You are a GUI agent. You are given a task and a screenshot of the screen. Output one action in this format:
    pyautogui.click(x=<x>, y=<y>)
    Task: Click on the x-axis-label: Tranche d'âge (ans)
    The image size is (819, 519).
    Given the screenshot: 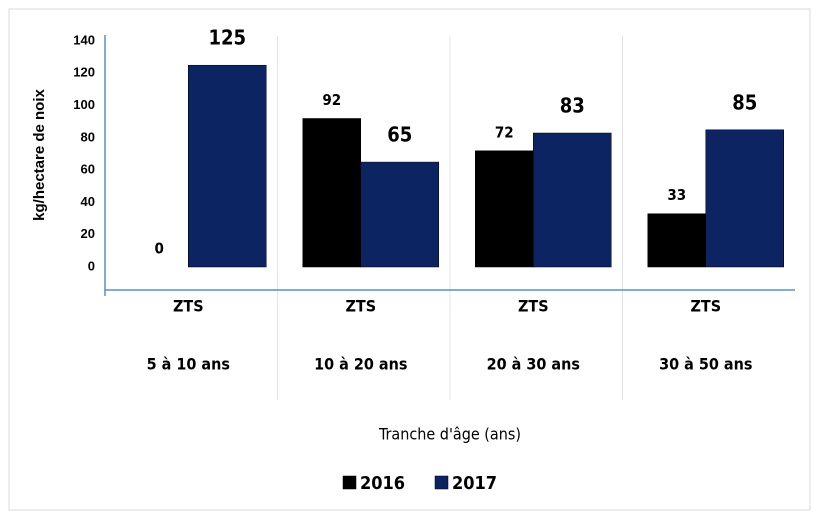 What is the action you would take?
    pyautogui.click(x=449, y=434)
    